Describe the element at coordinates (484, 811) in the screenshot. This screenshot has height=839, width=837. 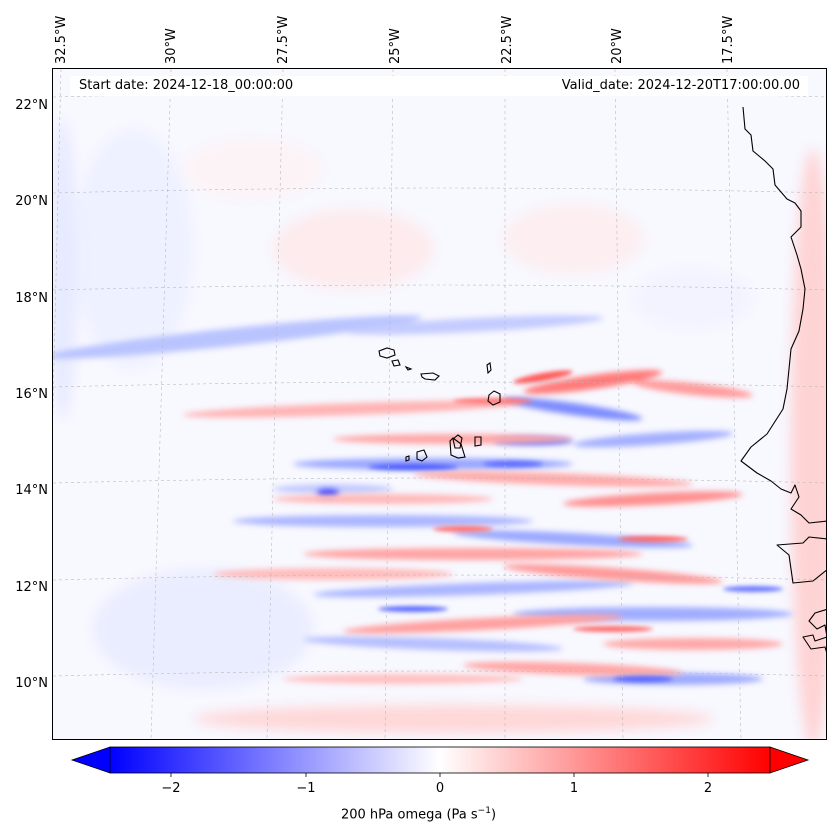
I see `colorbar-label-exponent: −1` at that location.